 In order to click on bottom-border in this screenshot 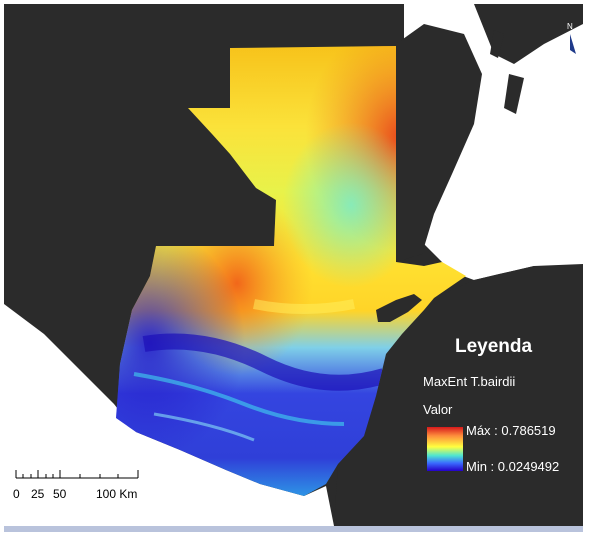, I will do `click(293, 529)`.